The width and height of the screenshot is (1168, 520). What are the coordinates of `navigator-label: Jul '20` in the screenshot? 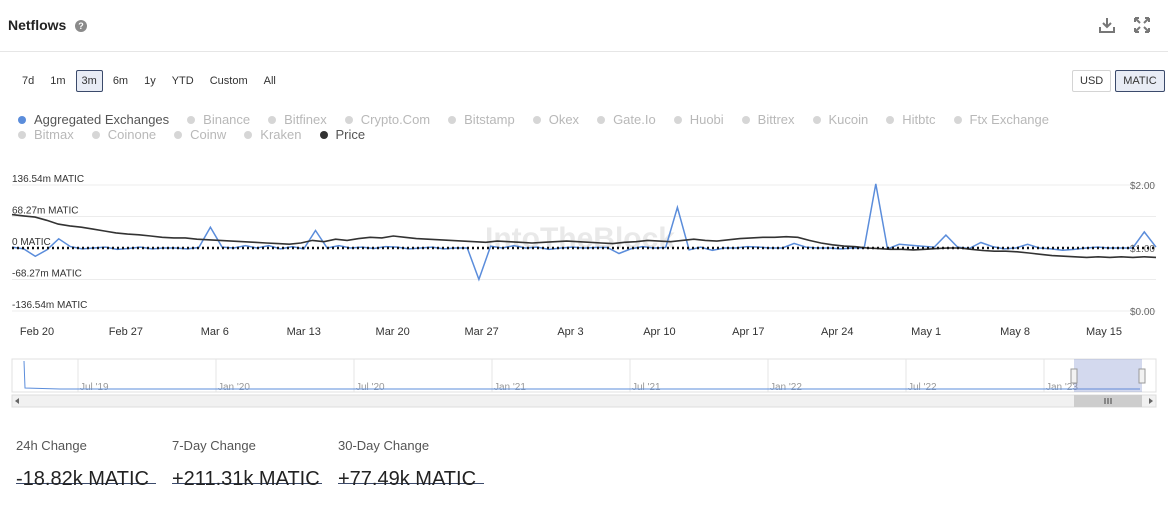 It's located at (370, 387).